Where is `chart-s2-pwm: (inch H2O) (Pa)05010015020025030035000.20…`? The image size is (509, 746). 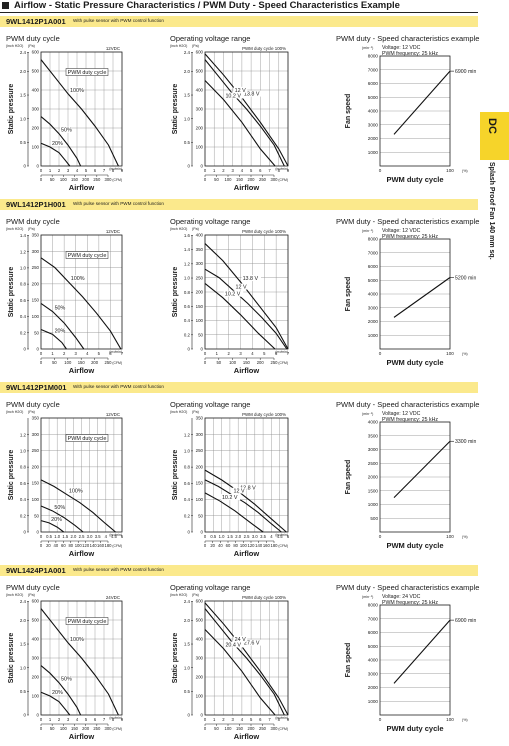
chart-s2-pwm: (inch H2O) (Pa)05010015020025030035000.20… is located at coordinates (65, 484).